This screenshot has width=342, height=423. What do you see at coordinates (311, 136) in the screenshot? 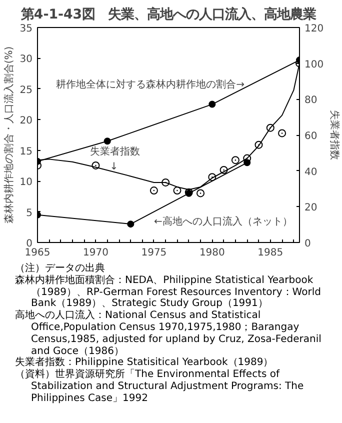
I see `y2-tick-label: 60` at bounding box center [311, 136].